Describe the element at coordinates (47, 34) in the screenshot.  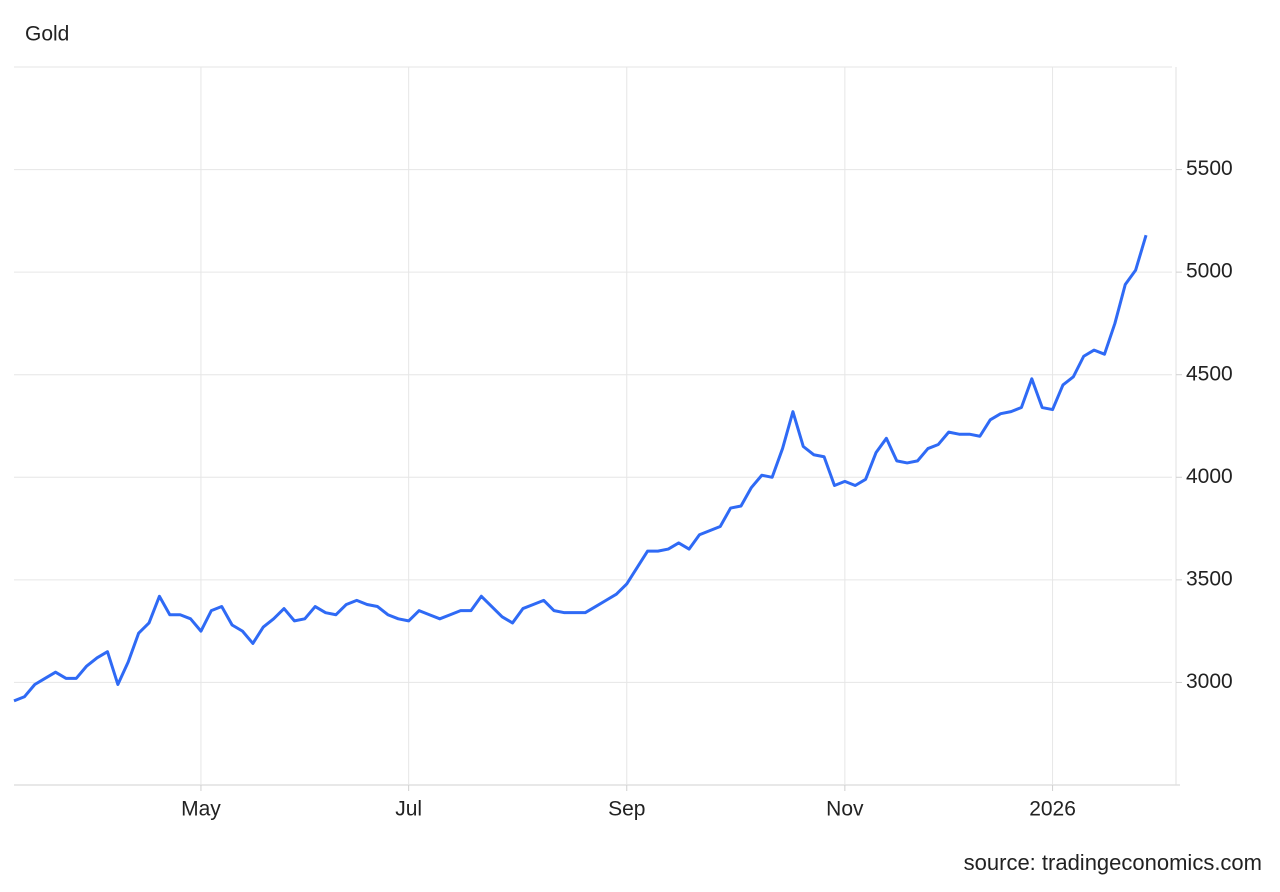
I see `chart-title: Gold` at that location.